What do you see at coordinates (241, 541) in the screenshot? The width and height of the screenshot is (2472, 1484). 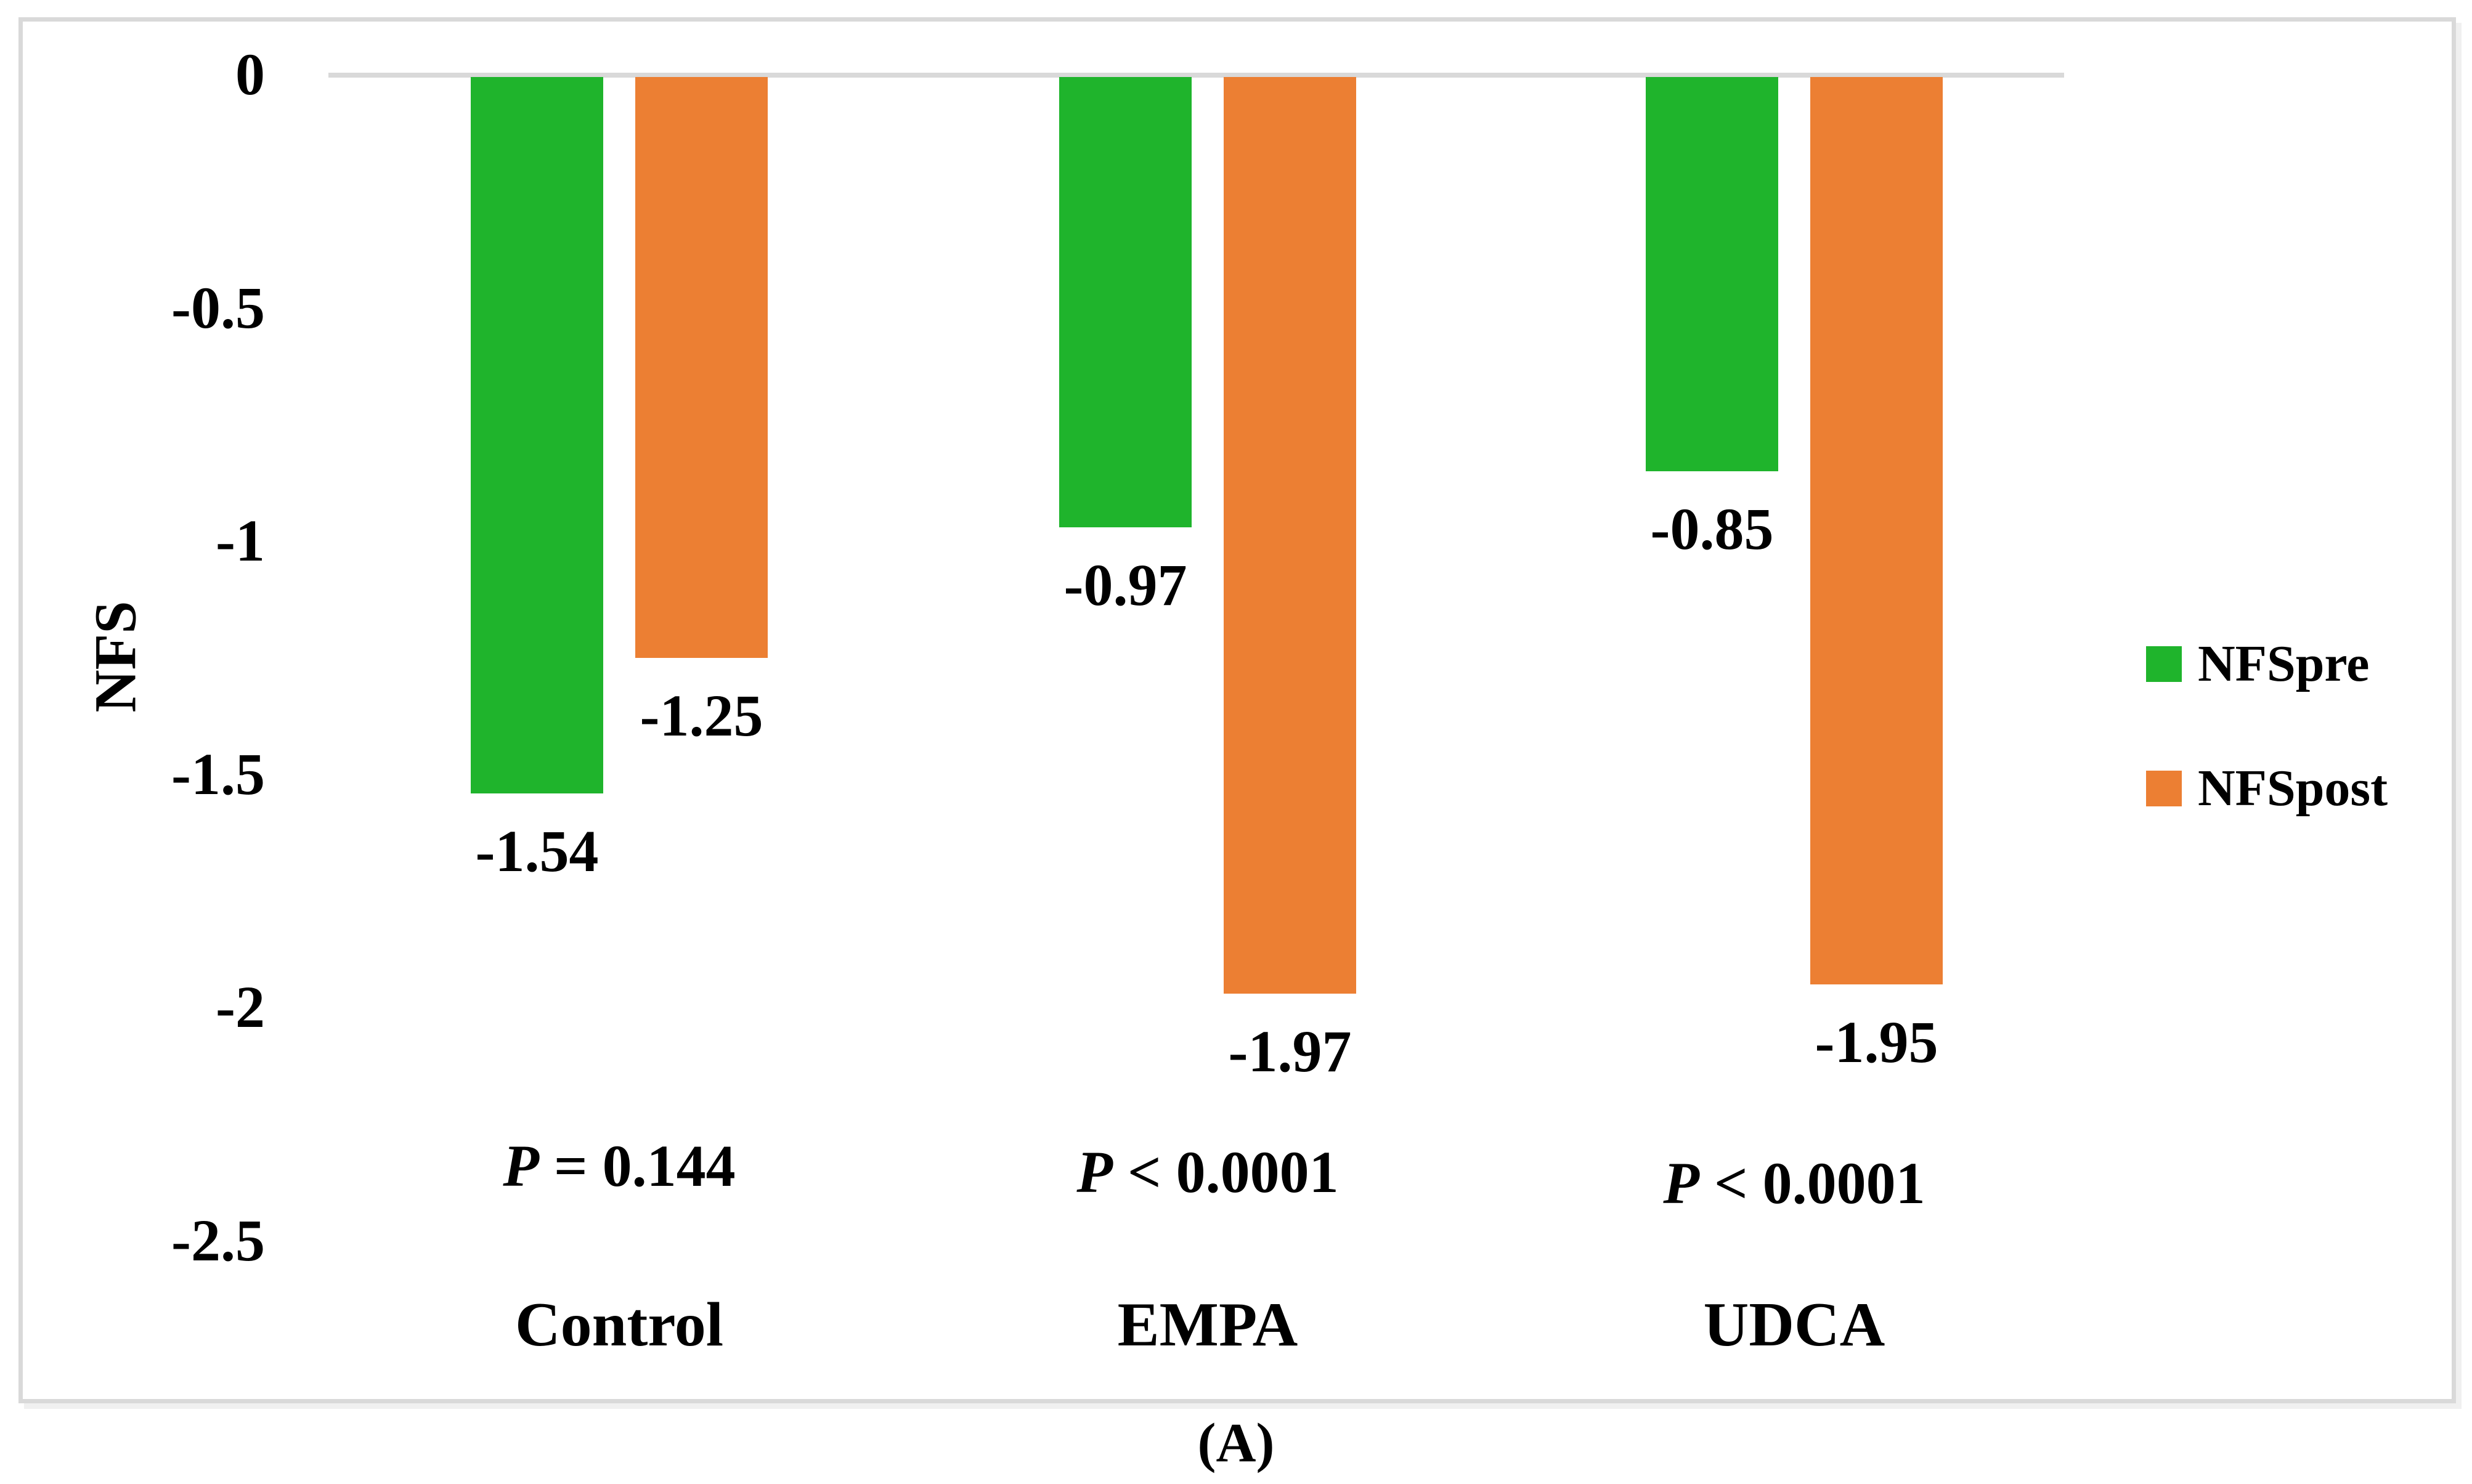 I see `y-tick-label: -1` at bounding box center [241, 541].